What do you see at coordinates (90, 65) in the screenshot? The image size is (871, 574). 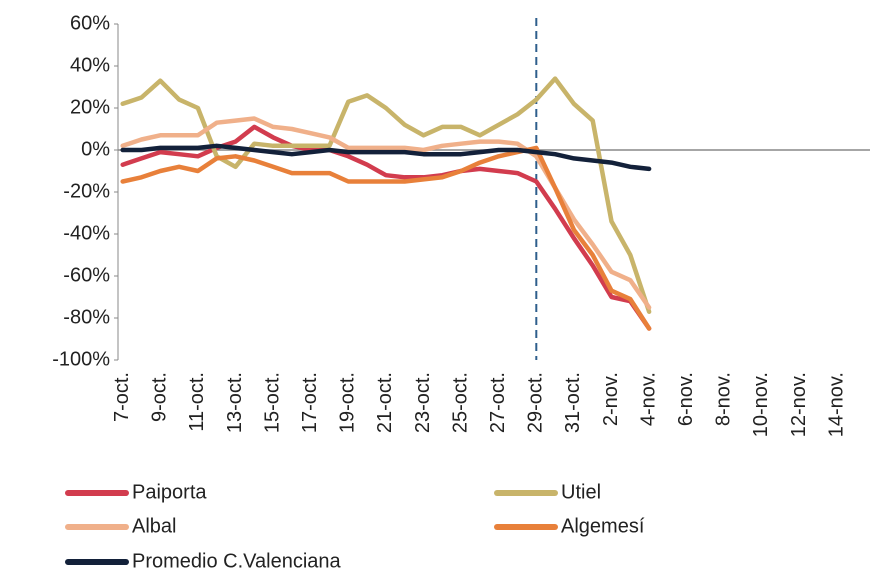 I see `y-tick-label: 40%` at bounding box center [90, 65].